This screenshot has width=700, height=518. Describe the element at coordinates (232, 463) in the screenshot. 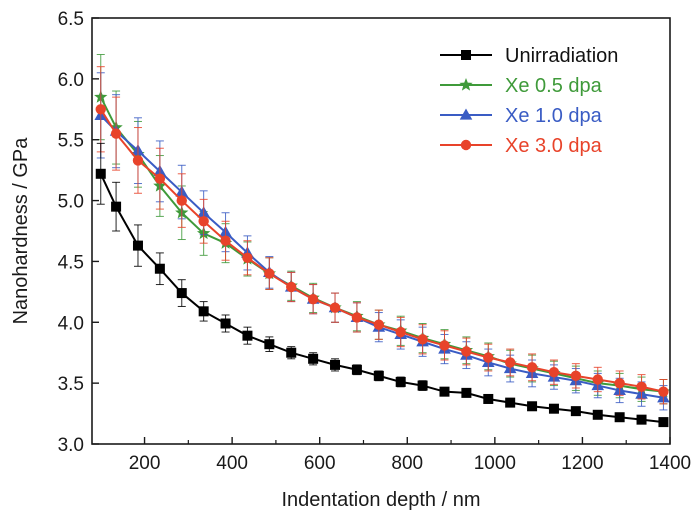

I see `x-tick-label: 400` at that location.